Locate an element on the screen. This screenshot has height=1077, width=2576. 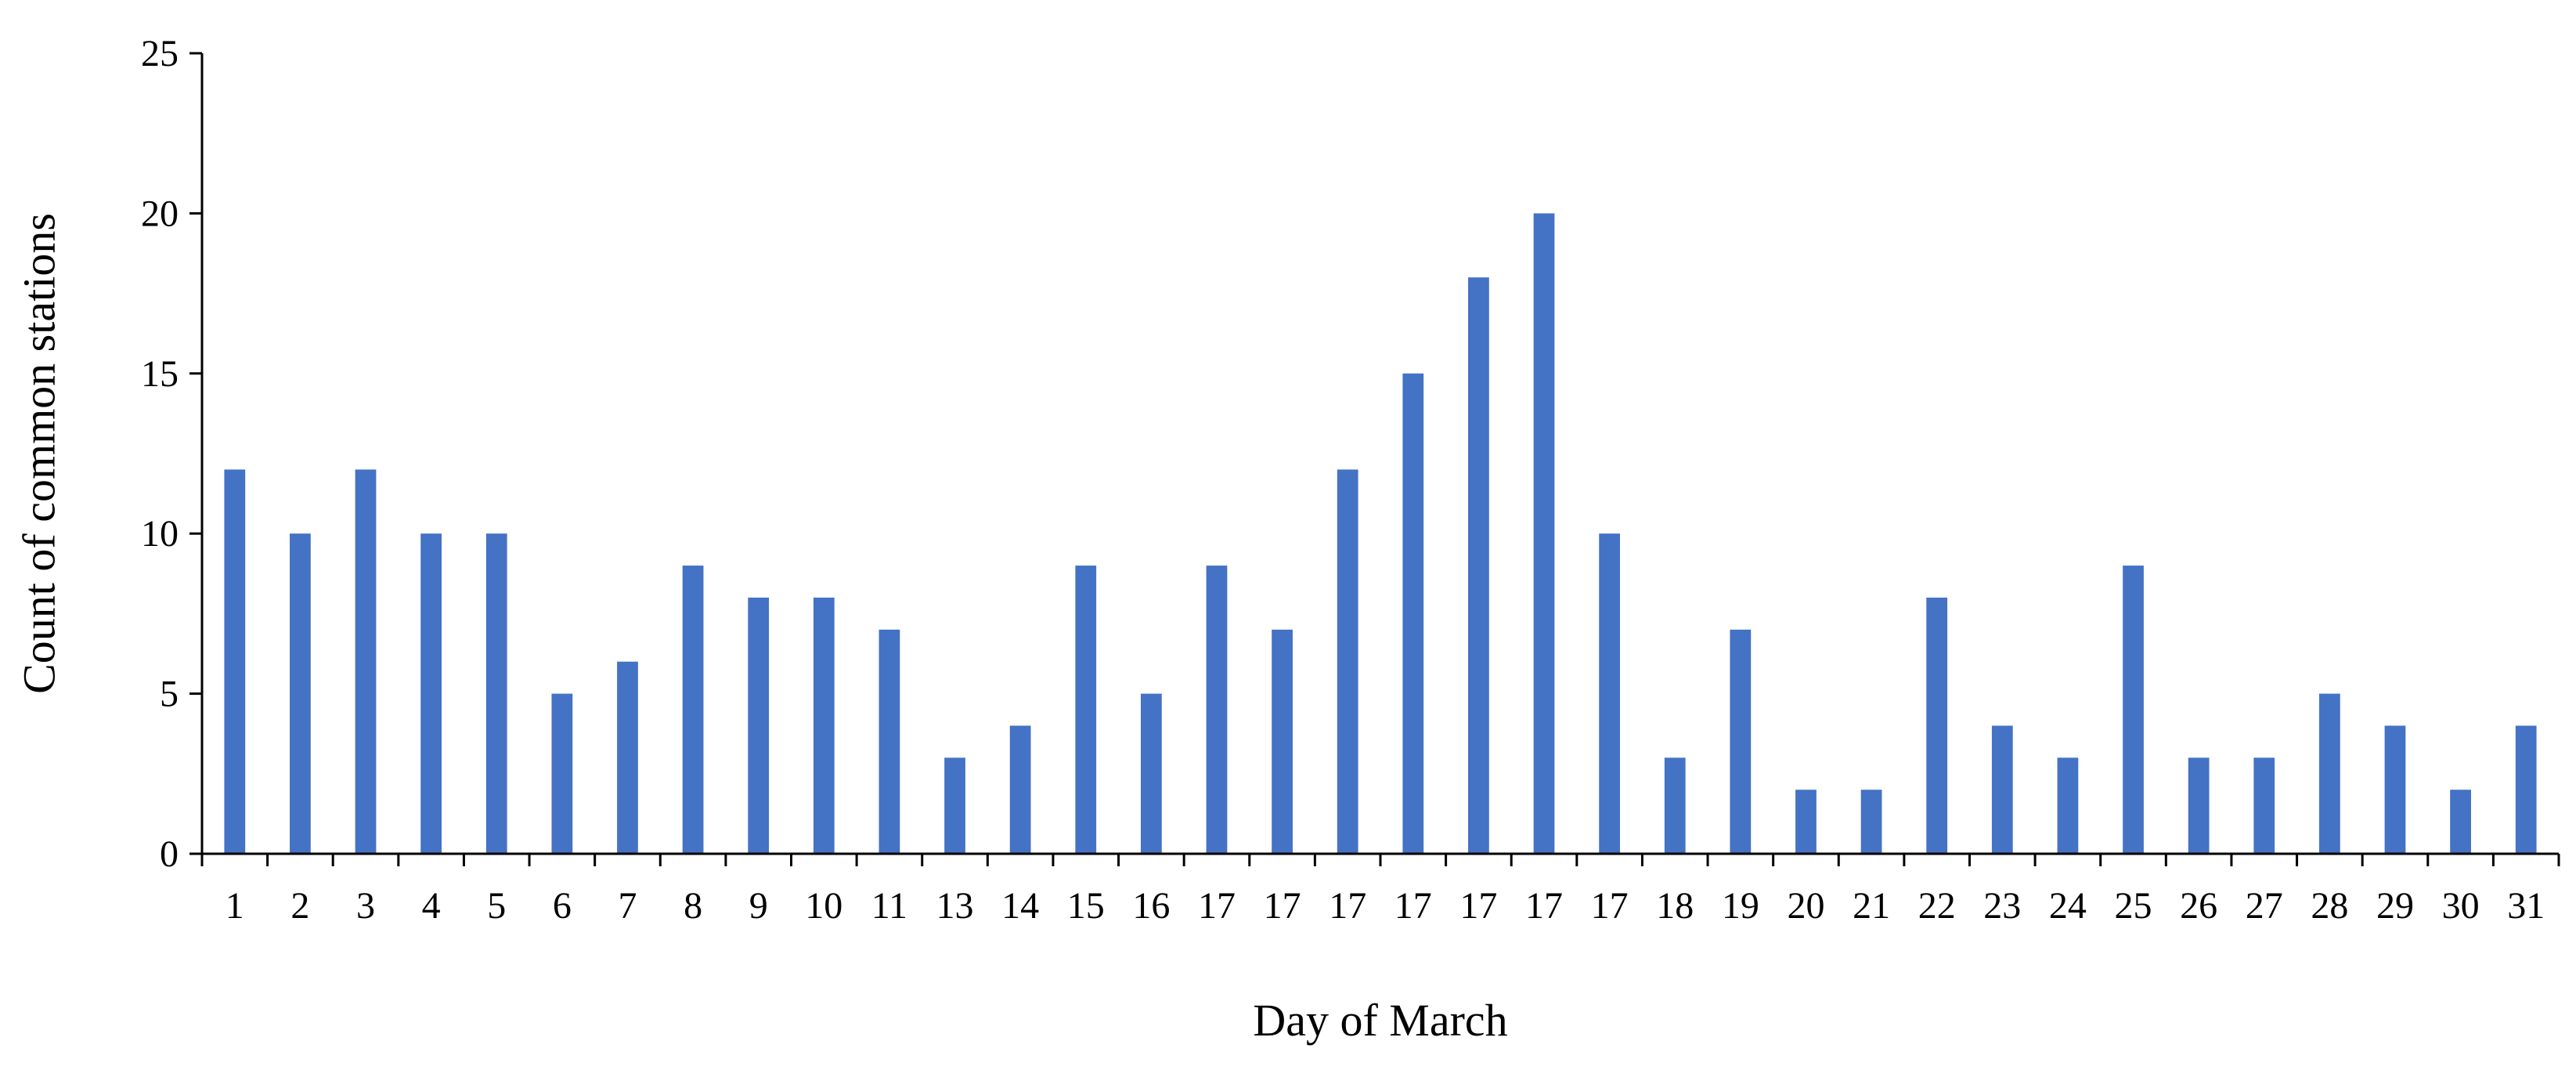
x-tick-label: 20 is located at coordinates (1805, 906).